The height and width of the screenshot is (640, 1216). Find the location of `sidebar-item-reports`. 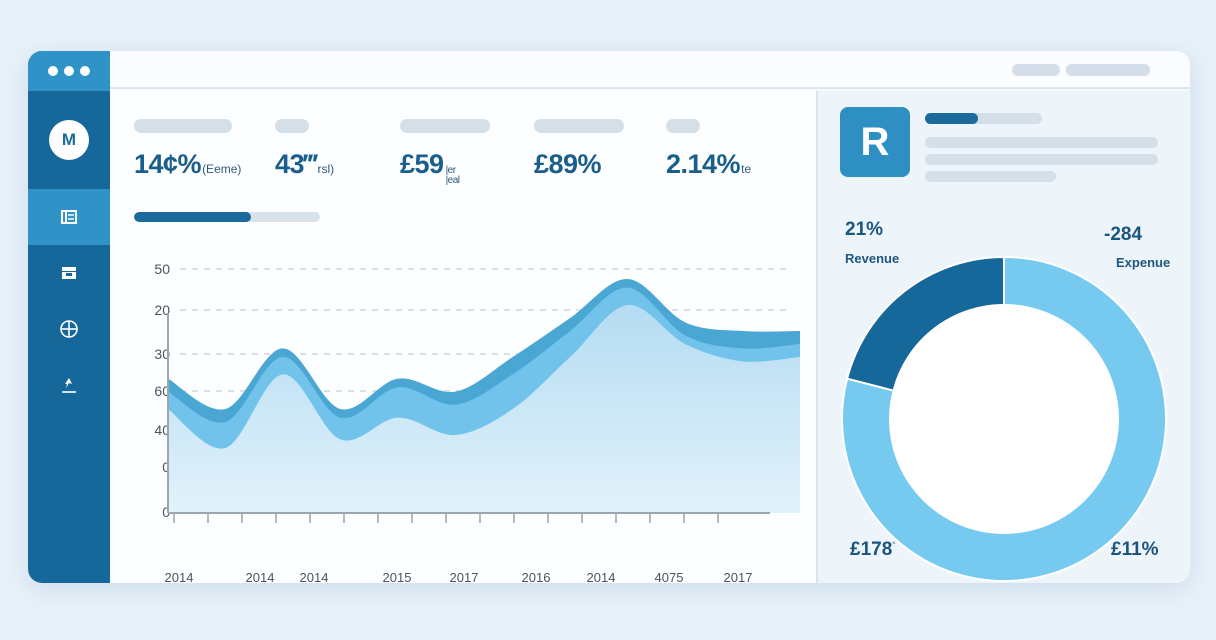

sidebar-item-reports is located at coordinates (69, 273).